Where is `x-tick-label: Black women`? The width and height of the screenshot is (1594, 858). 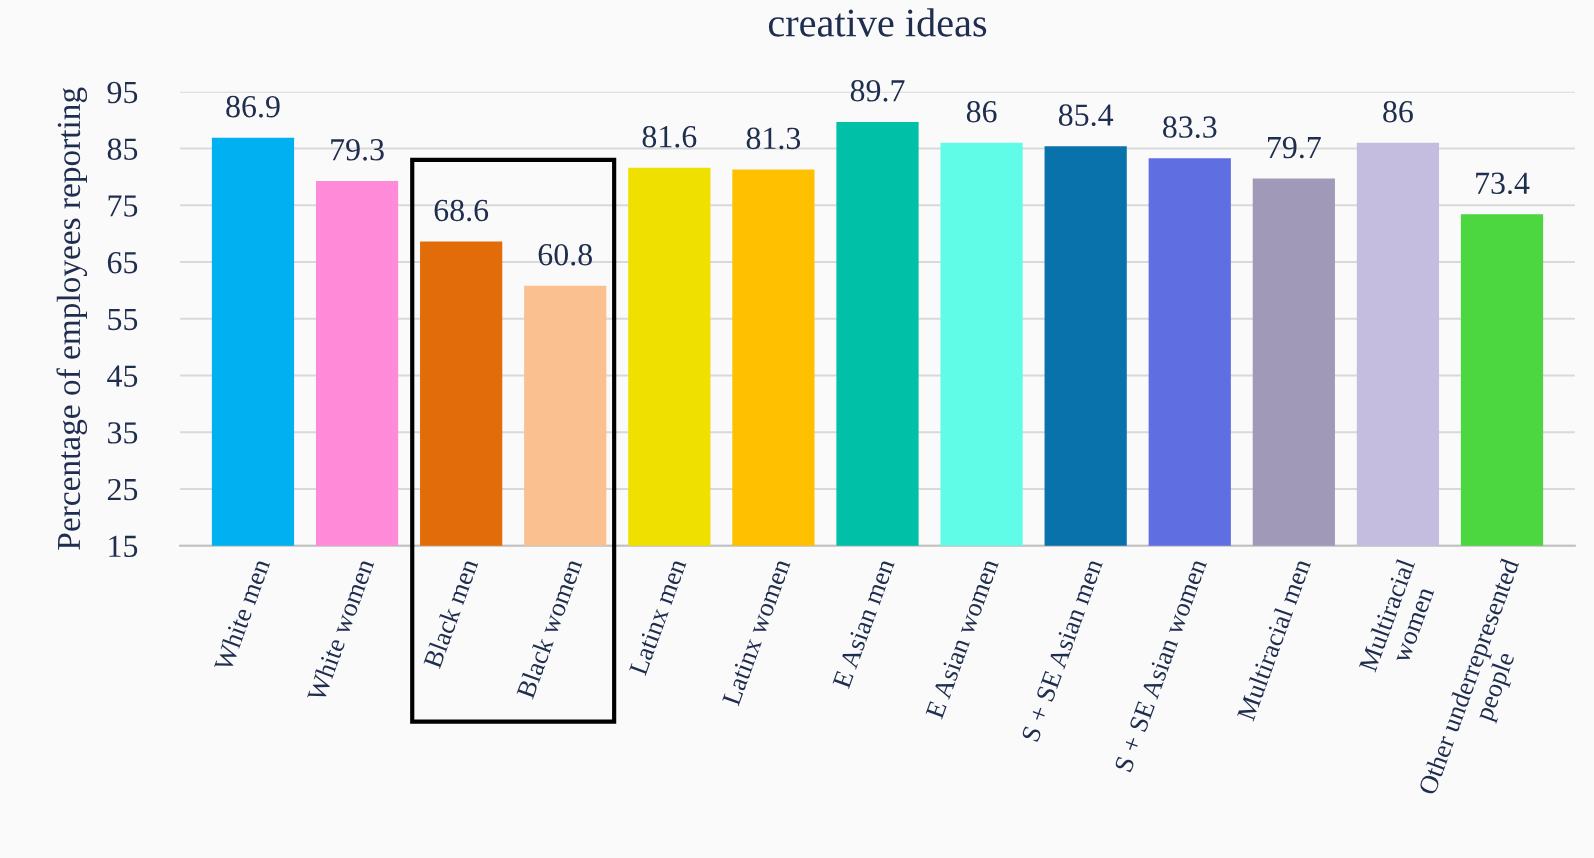 x-tick-label: Black women is located at coordinates (549, 628).